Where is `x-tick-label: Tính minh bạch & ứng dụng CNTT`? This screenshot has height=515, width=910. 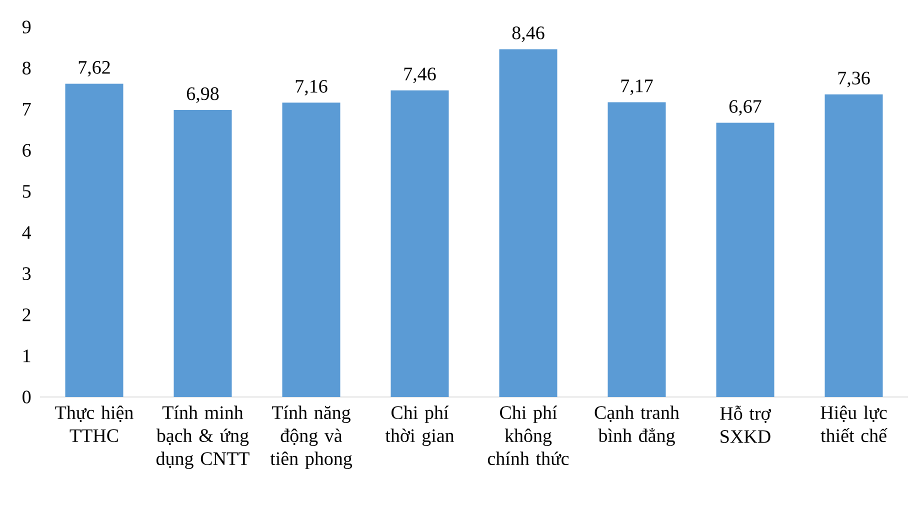 x-tick-label: Tính minh bạch & ứng dụng CNTT is located at coordinates (203, 437).